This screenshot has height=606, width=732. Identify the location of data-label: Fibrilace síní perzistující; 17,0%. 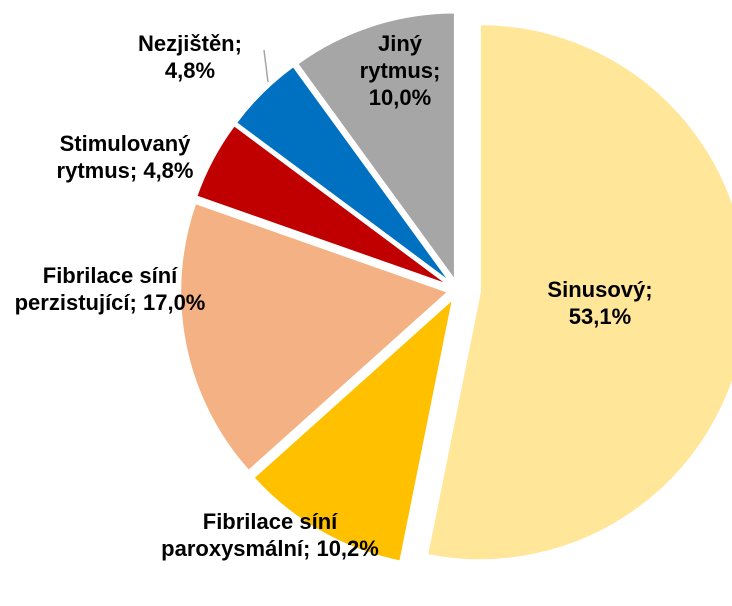
(110, 289).